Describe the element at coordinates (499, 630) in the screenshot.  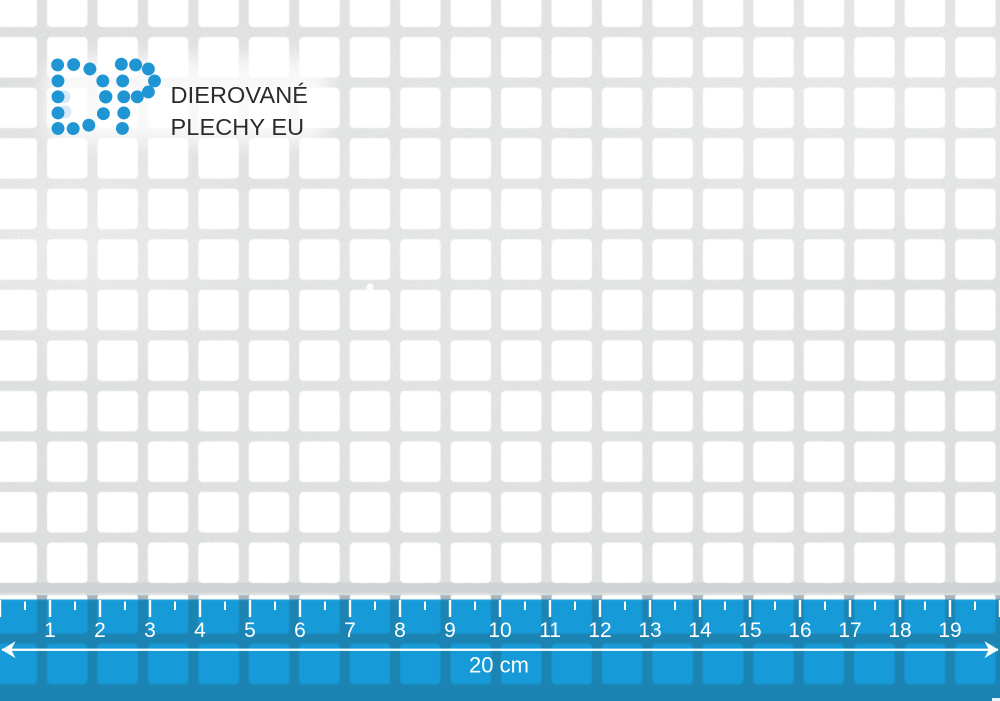
I see `svg-text: 10` at that location.